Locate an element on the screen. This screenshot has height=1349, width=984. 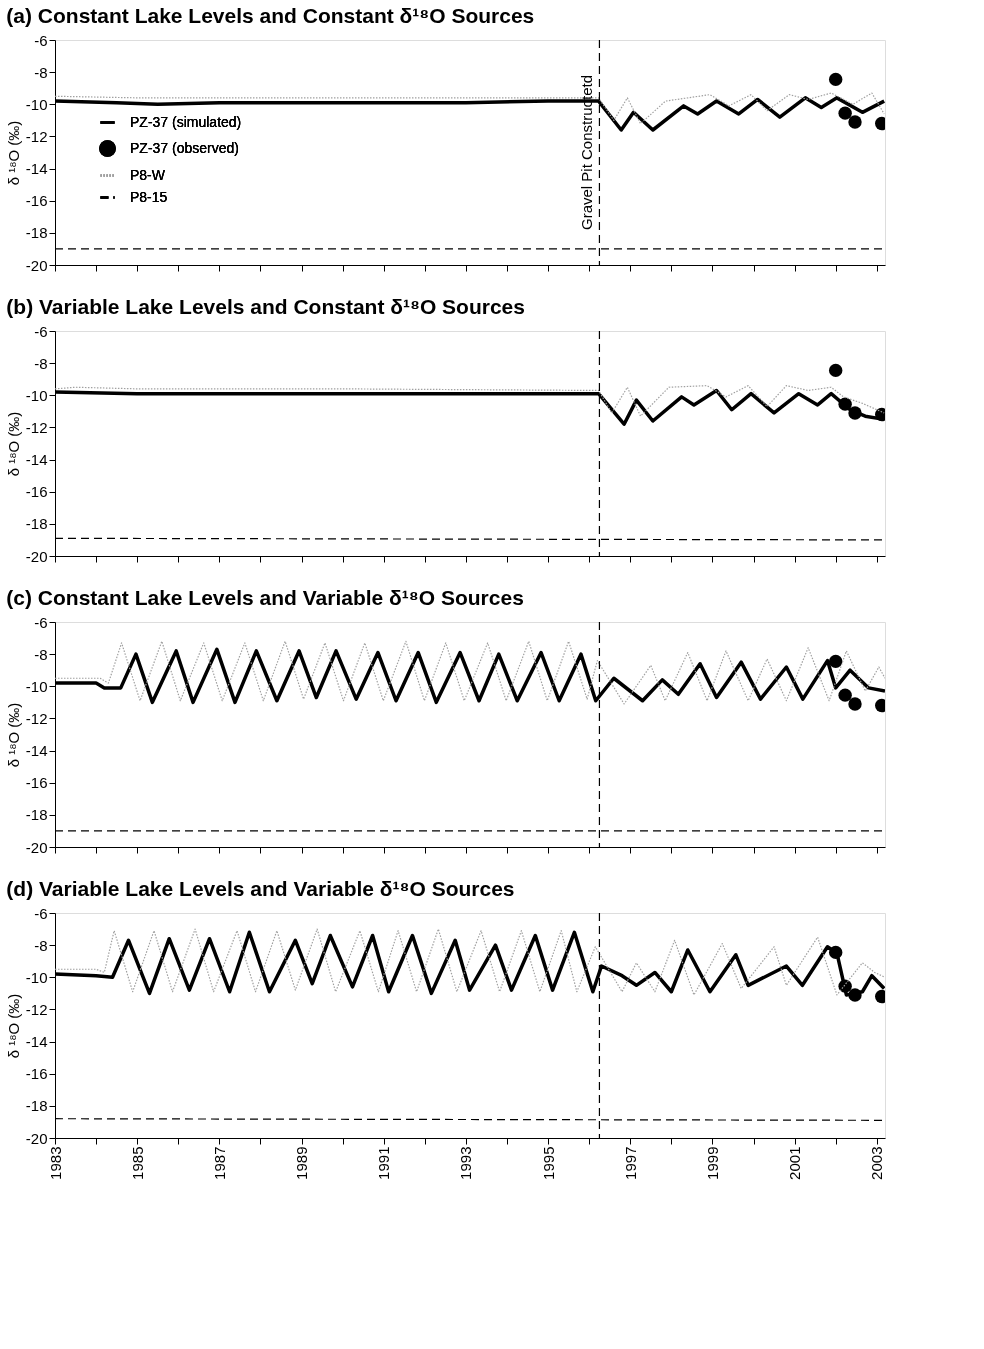
legend-label: PZ-37 (simulated) is located at coordinates (186, 121).